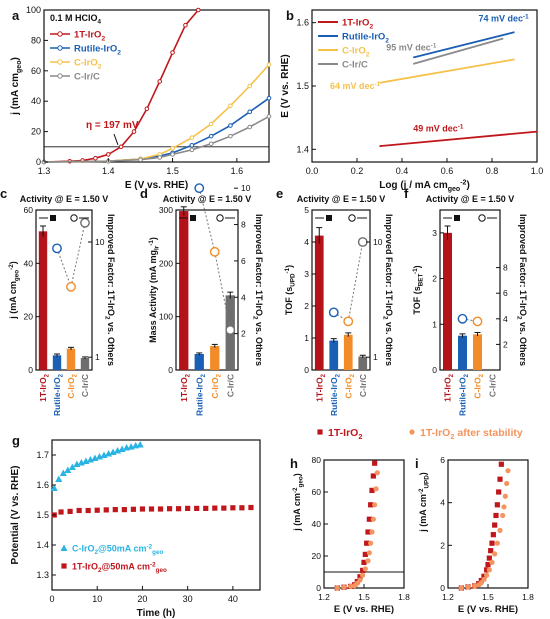 This screenshot has height=619, width=550. Describe the element at coordinates (375, 357) in the screenshot. I see `right-tick-label: 1` at that location.